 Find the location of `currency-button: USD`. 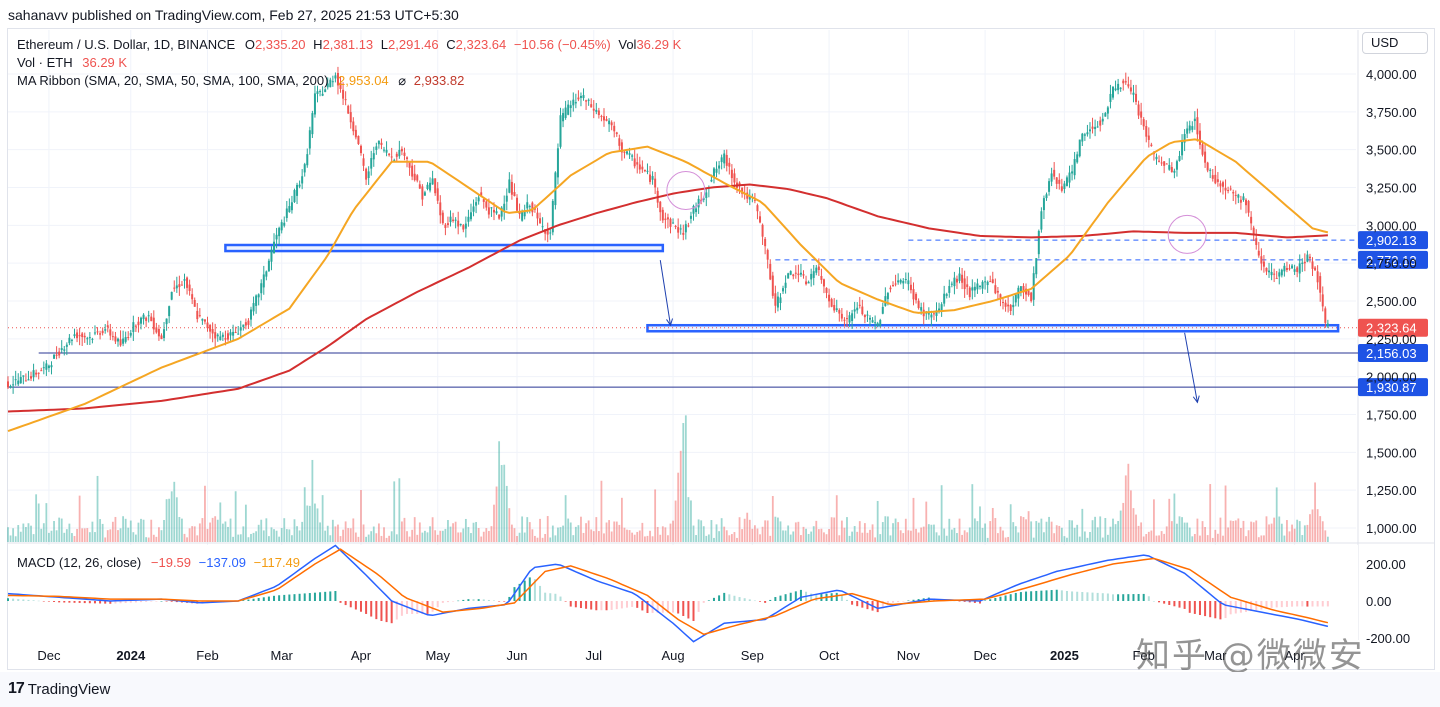

currency-button: USD is located at coordinates (1395, 43).